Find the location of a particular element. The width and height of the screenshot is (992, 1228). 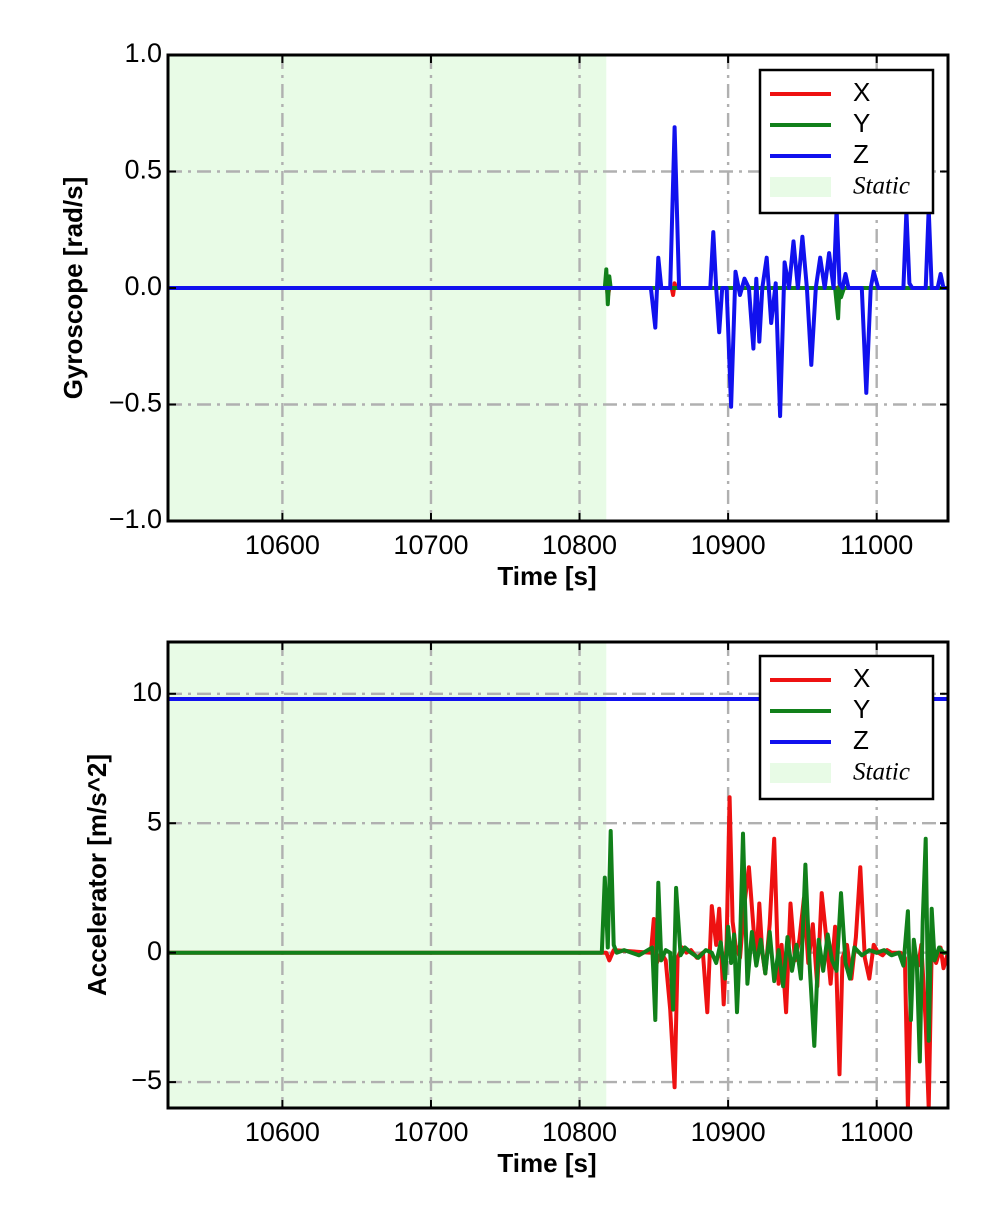

y-tick-label: 0.5 is located at coordinates (143, 170).